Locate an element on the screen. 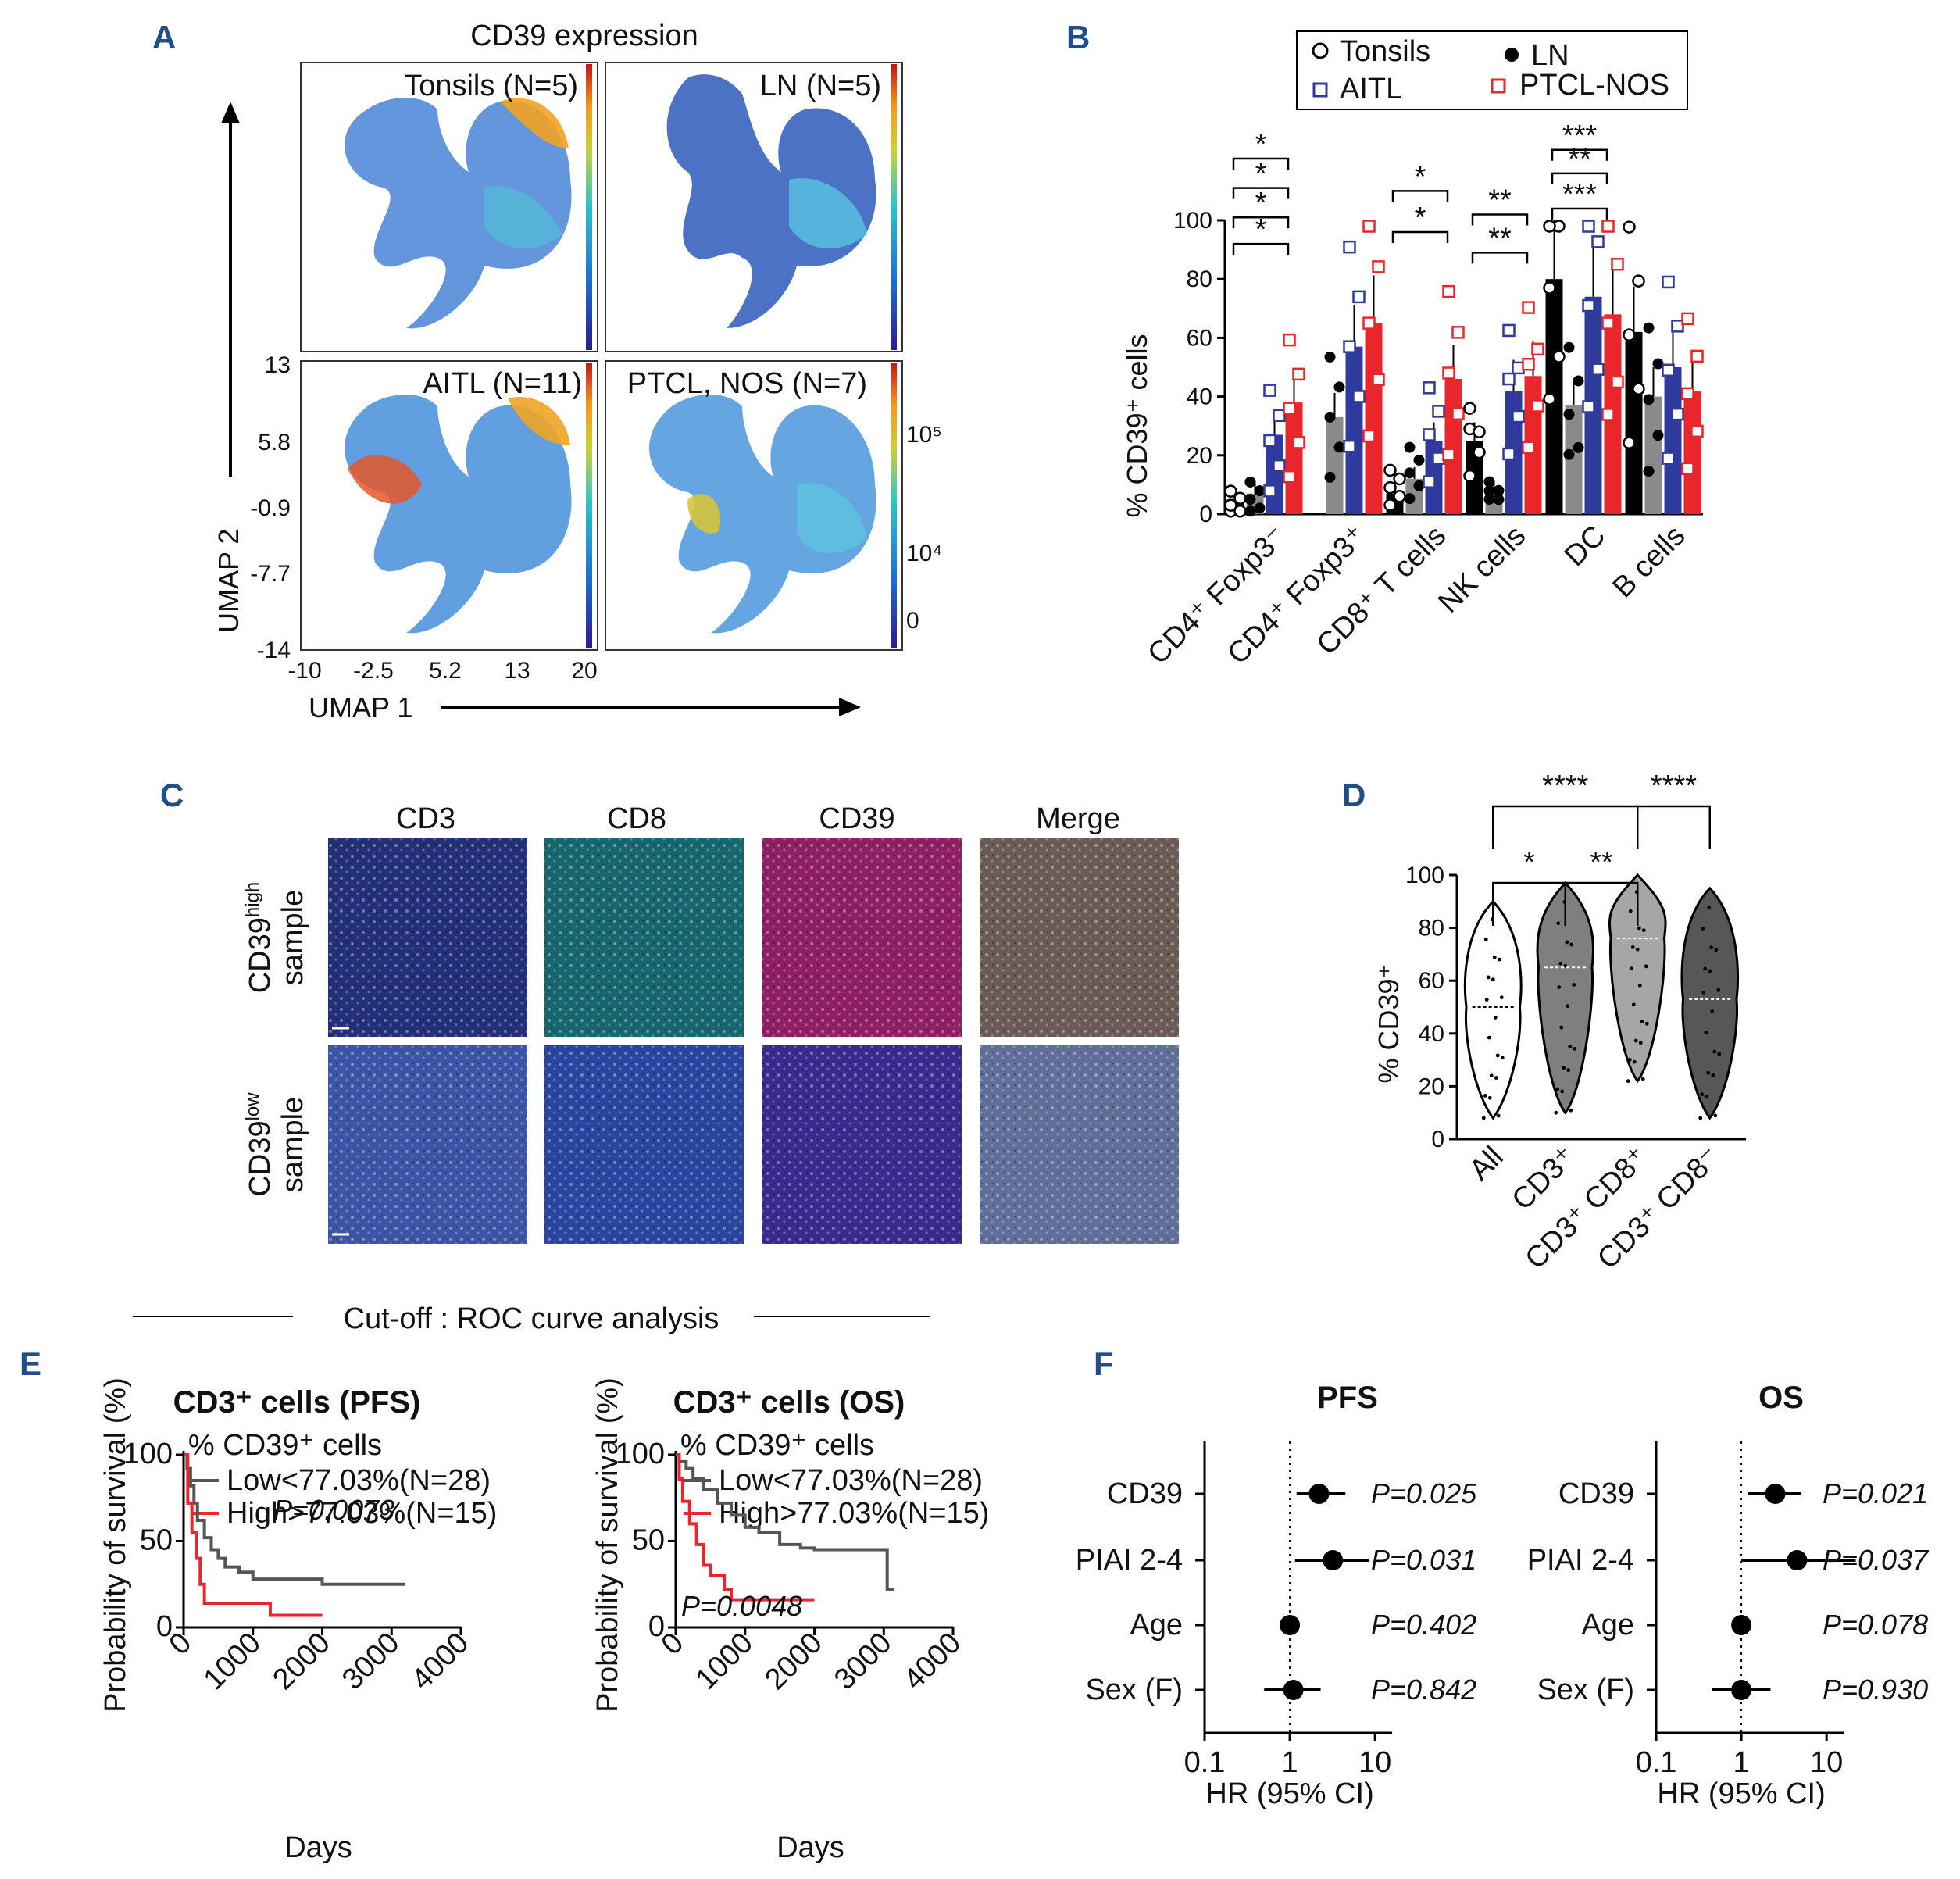 This screenshot has width=1960, height=1879. km-xlabel: Days is located at coordinates (811, 1847).